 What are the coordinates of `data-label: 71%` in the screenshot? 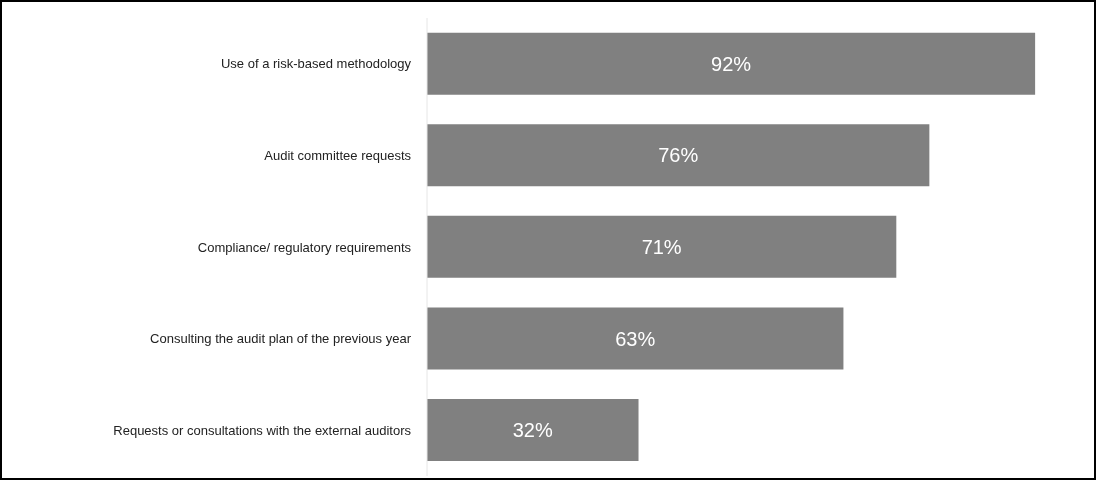 It's located at (661, 246).